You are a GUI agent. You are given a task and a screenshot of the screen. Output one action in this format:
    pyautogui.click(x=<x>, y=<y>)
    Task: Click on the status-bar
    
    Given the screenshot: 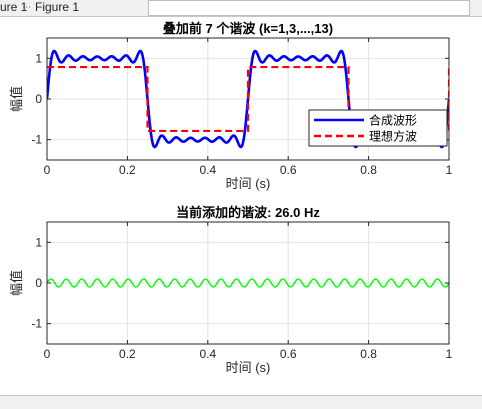 What is the action you would take?
    pyautogui.click(x=241, y=402)
    